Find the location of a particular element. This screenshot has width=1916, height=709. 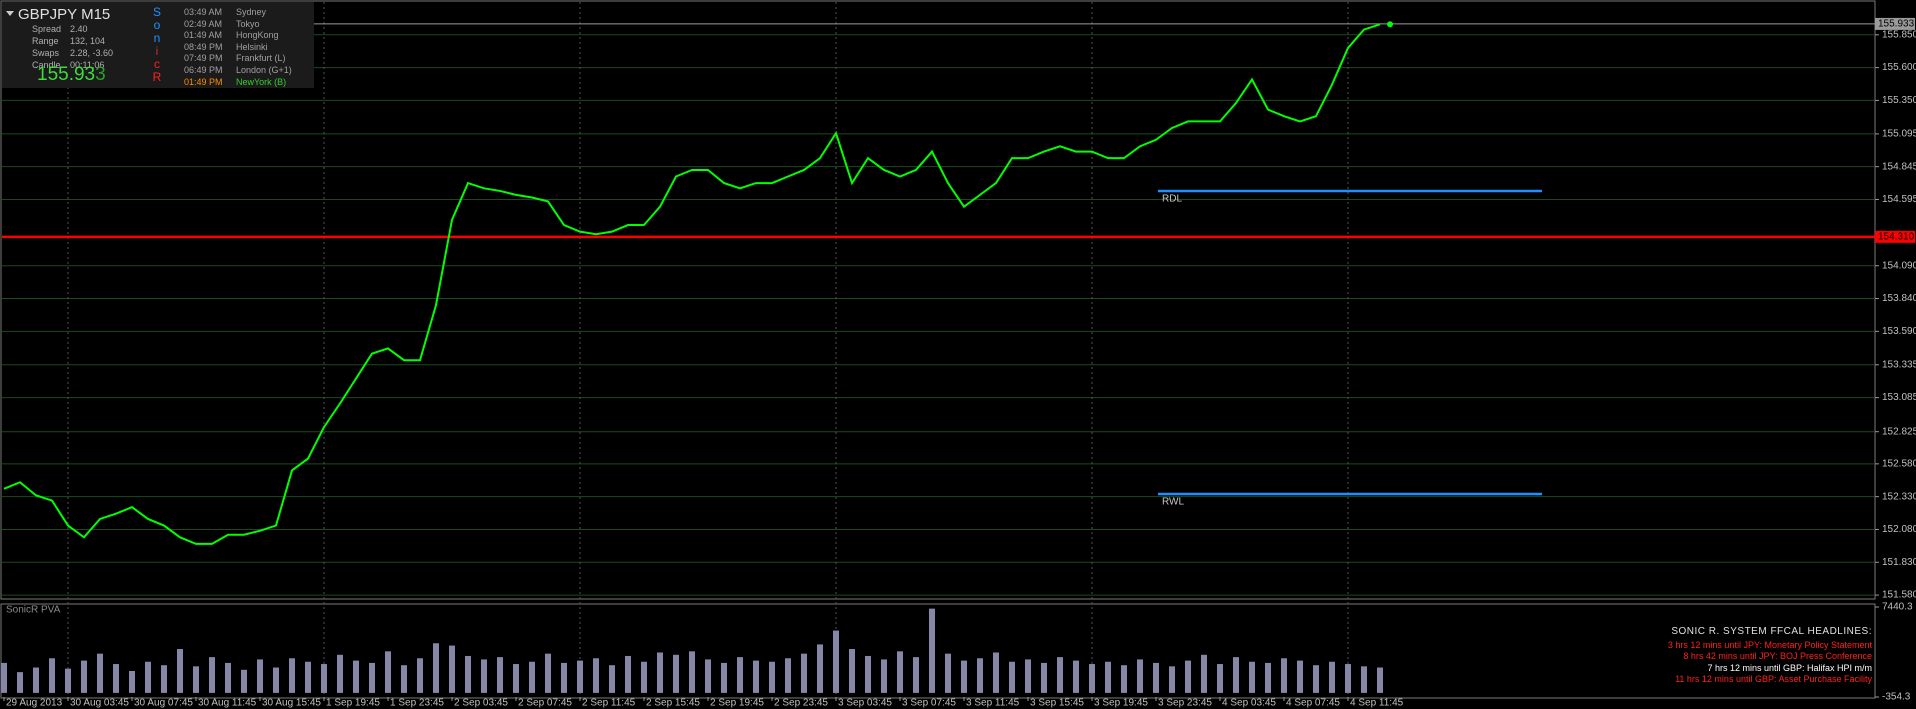

x-tick-label: 2 Sep 23:45 is located at coordinates (801, 703).